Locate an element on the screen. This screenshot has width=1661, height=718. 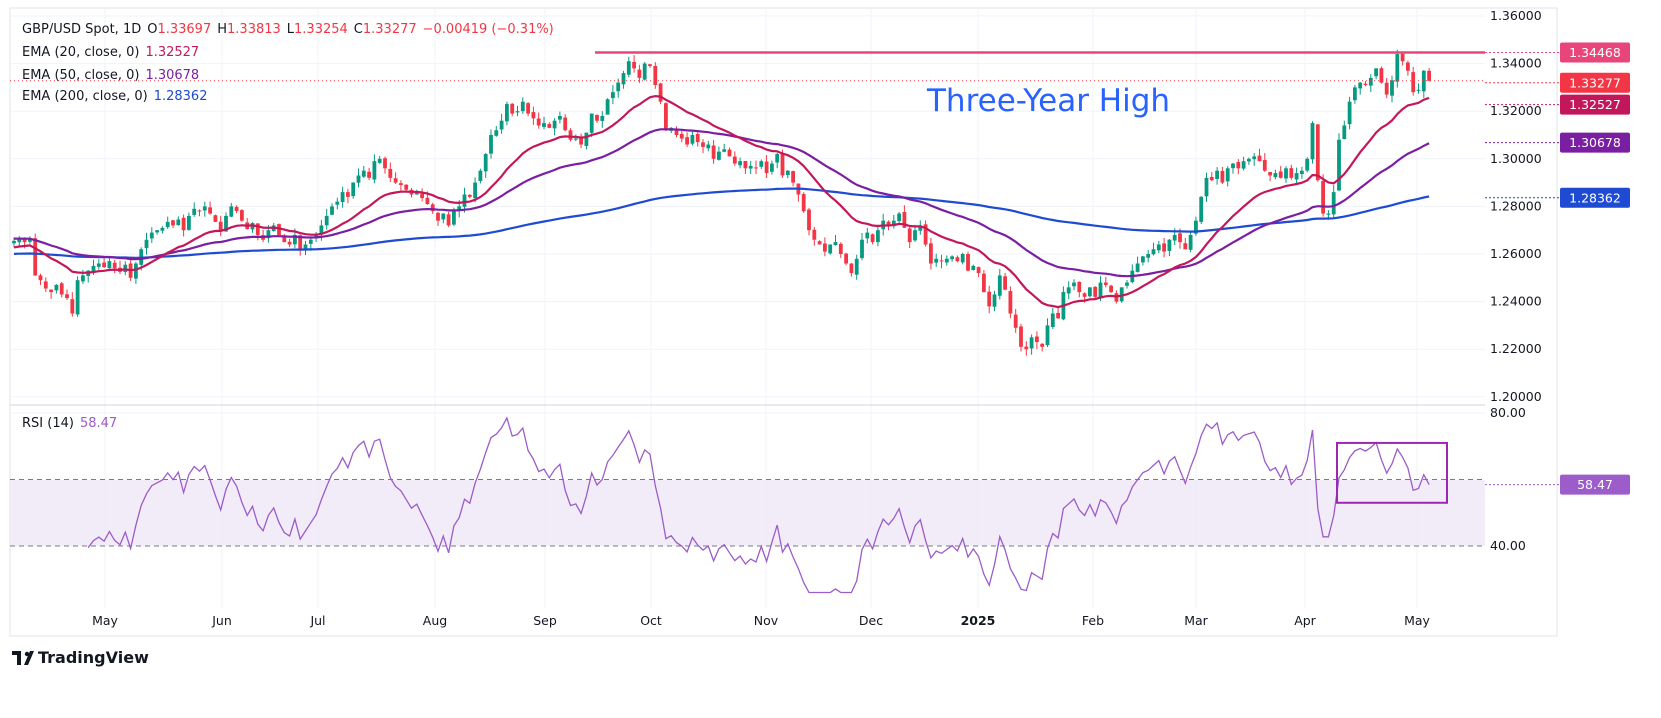
close-value: 1.33277 is located at coordinates (389, 29).